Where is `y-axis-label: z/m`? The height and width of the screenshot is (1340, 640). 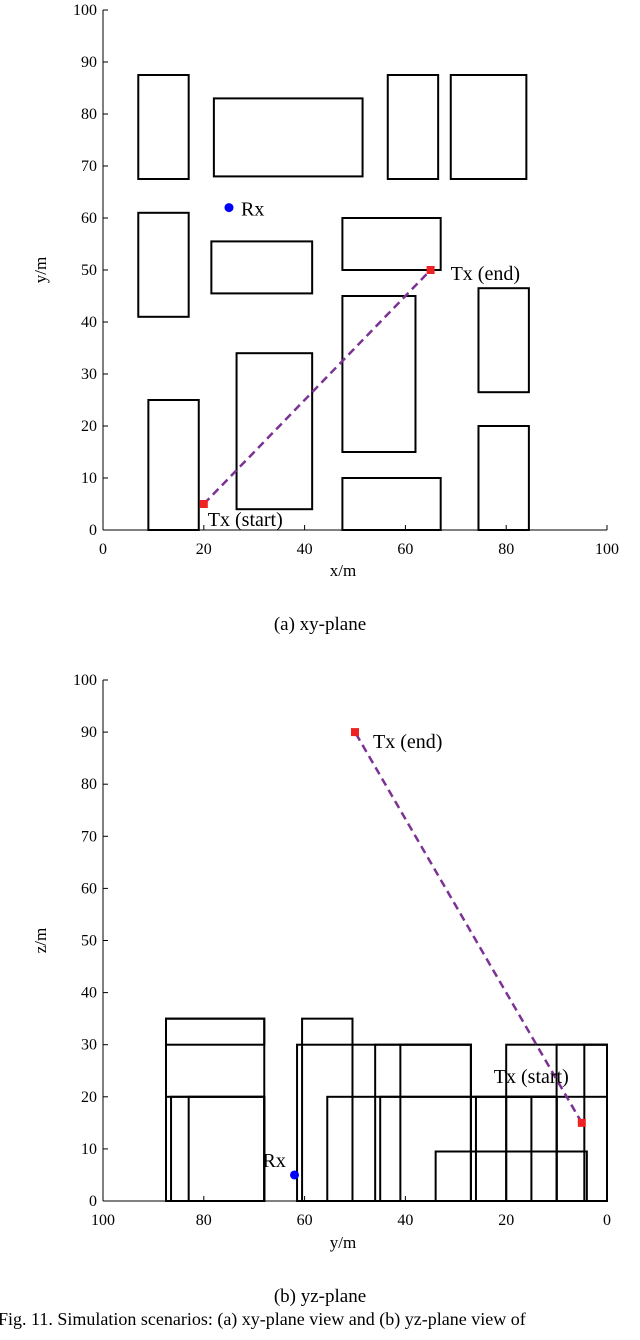
y-axis-label: z/m is located at coordinates (40, 941).